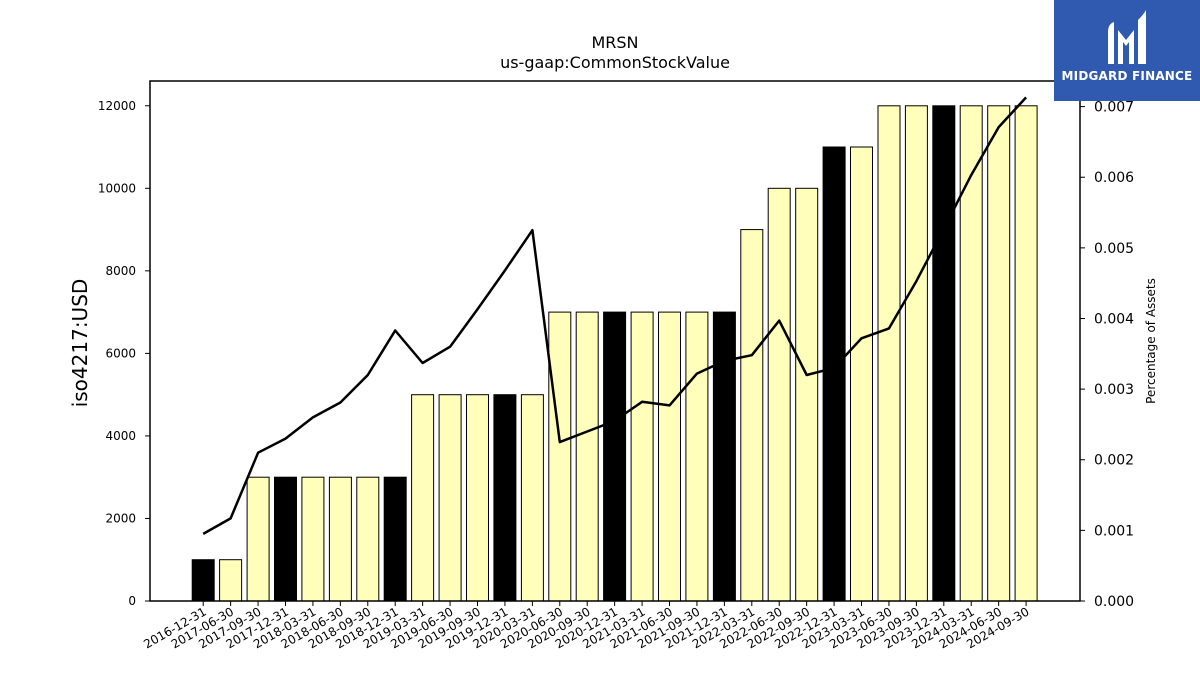 This screenshot has width=1200, height=675. Describe the element at coordinates (1114, 461) in the screenshot. I see `y2-tick-label: 0.002` at that location.